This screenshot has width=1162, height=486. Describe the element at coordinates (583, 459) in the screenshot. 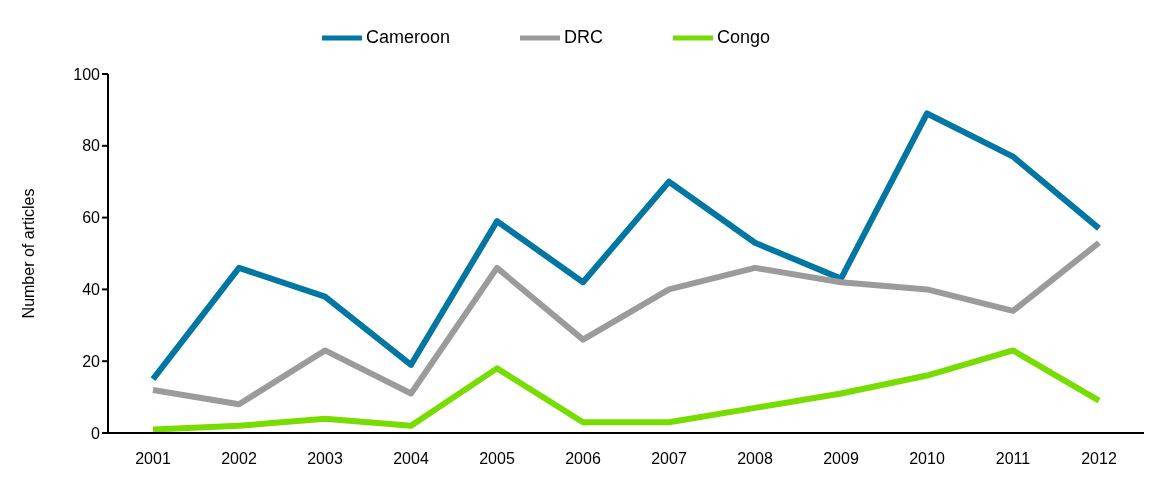

I see `x-tick-label: 2006` at that location.